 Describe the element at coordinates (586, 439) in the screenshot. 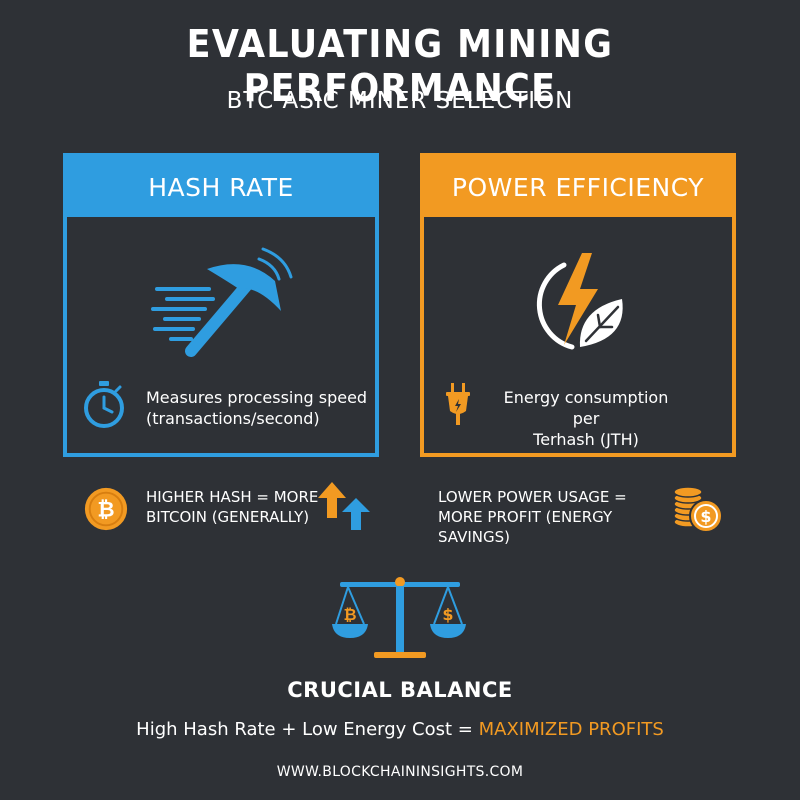

I see `power-efficiency-description-line2: Terhash (JTH)` at that location.